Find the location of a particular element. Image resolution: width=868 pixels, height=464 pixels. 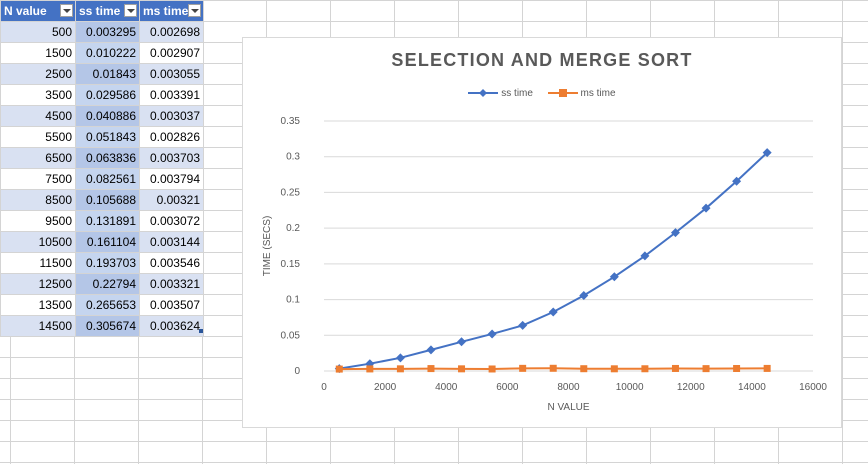

cell-ss-time: 0.161104 is located at coordinates (107, 242).